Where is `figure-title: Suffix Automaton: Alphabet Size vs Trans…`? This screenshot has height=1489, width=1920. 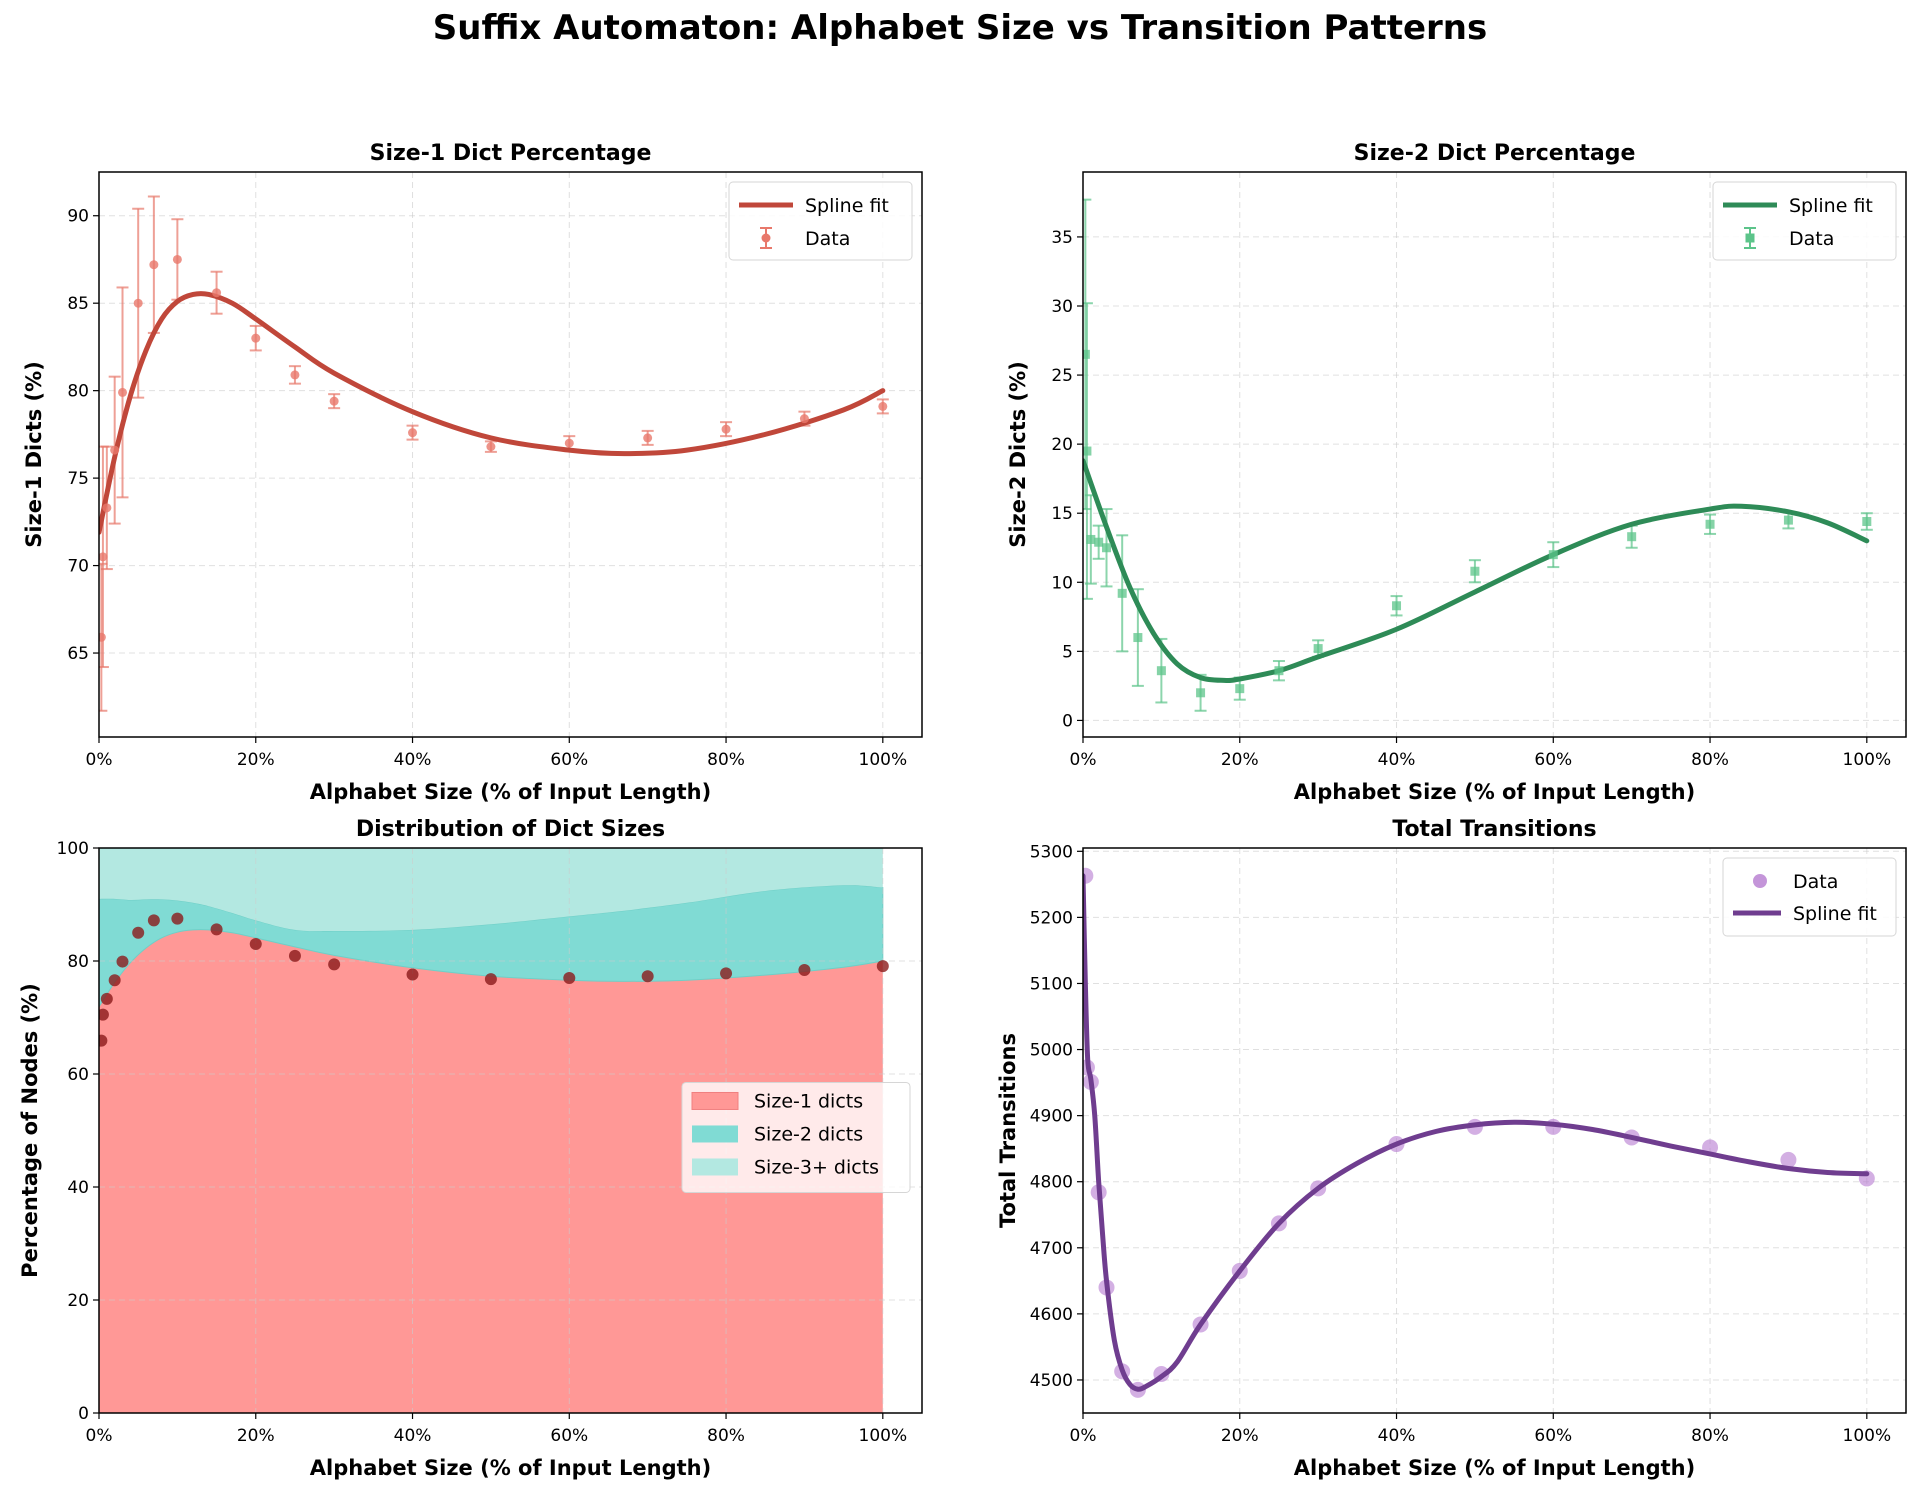
figure-title: Suffix Automaton: Alphabet Size vs Trans… is located at coordinates (960, 28).